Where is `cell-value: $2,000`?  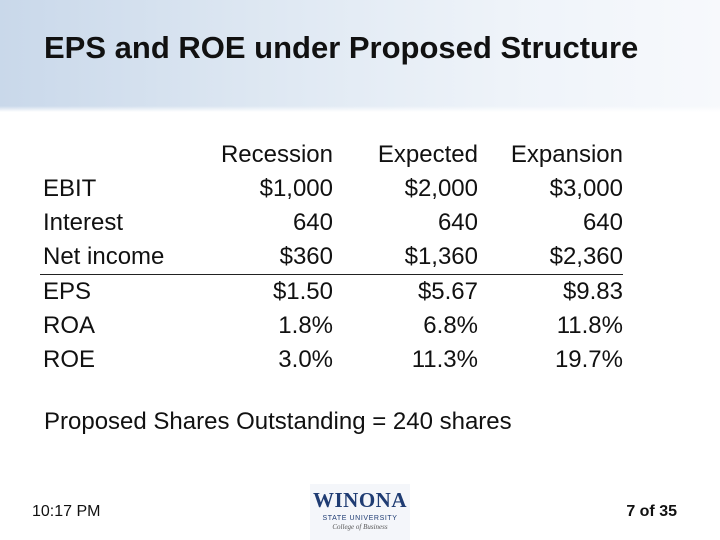 cell-value: $2,000 is located at coordinates (441, 188).